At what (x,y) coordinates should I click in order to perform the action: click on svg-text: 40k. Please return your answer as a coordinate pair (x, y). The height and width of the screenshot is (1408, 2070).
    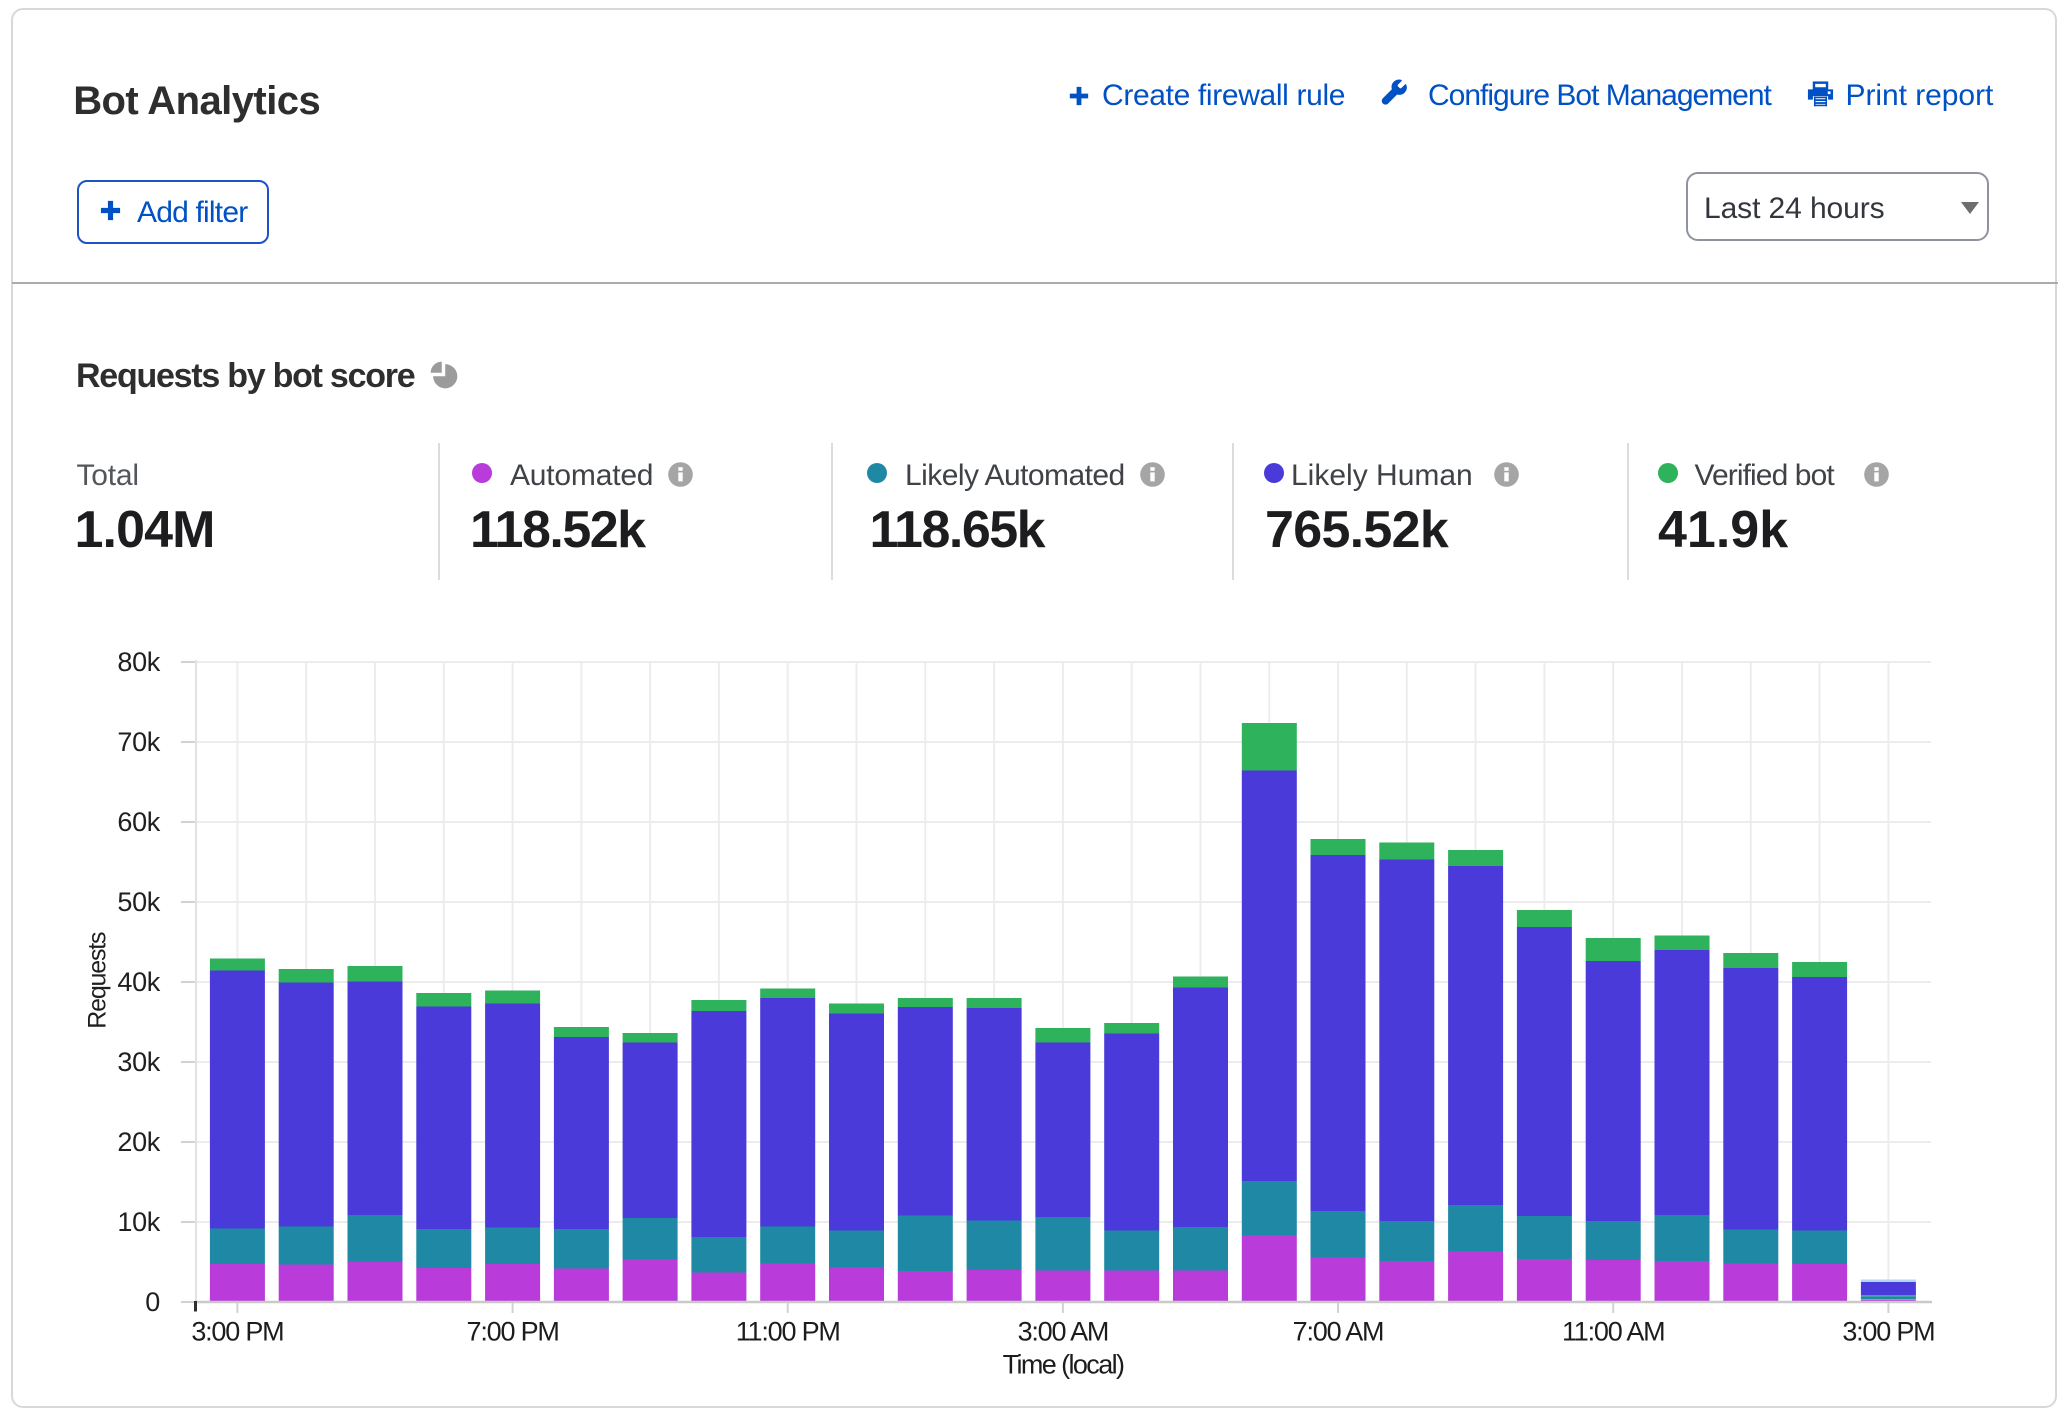
    Looking at the image, I should click on (138, 982).